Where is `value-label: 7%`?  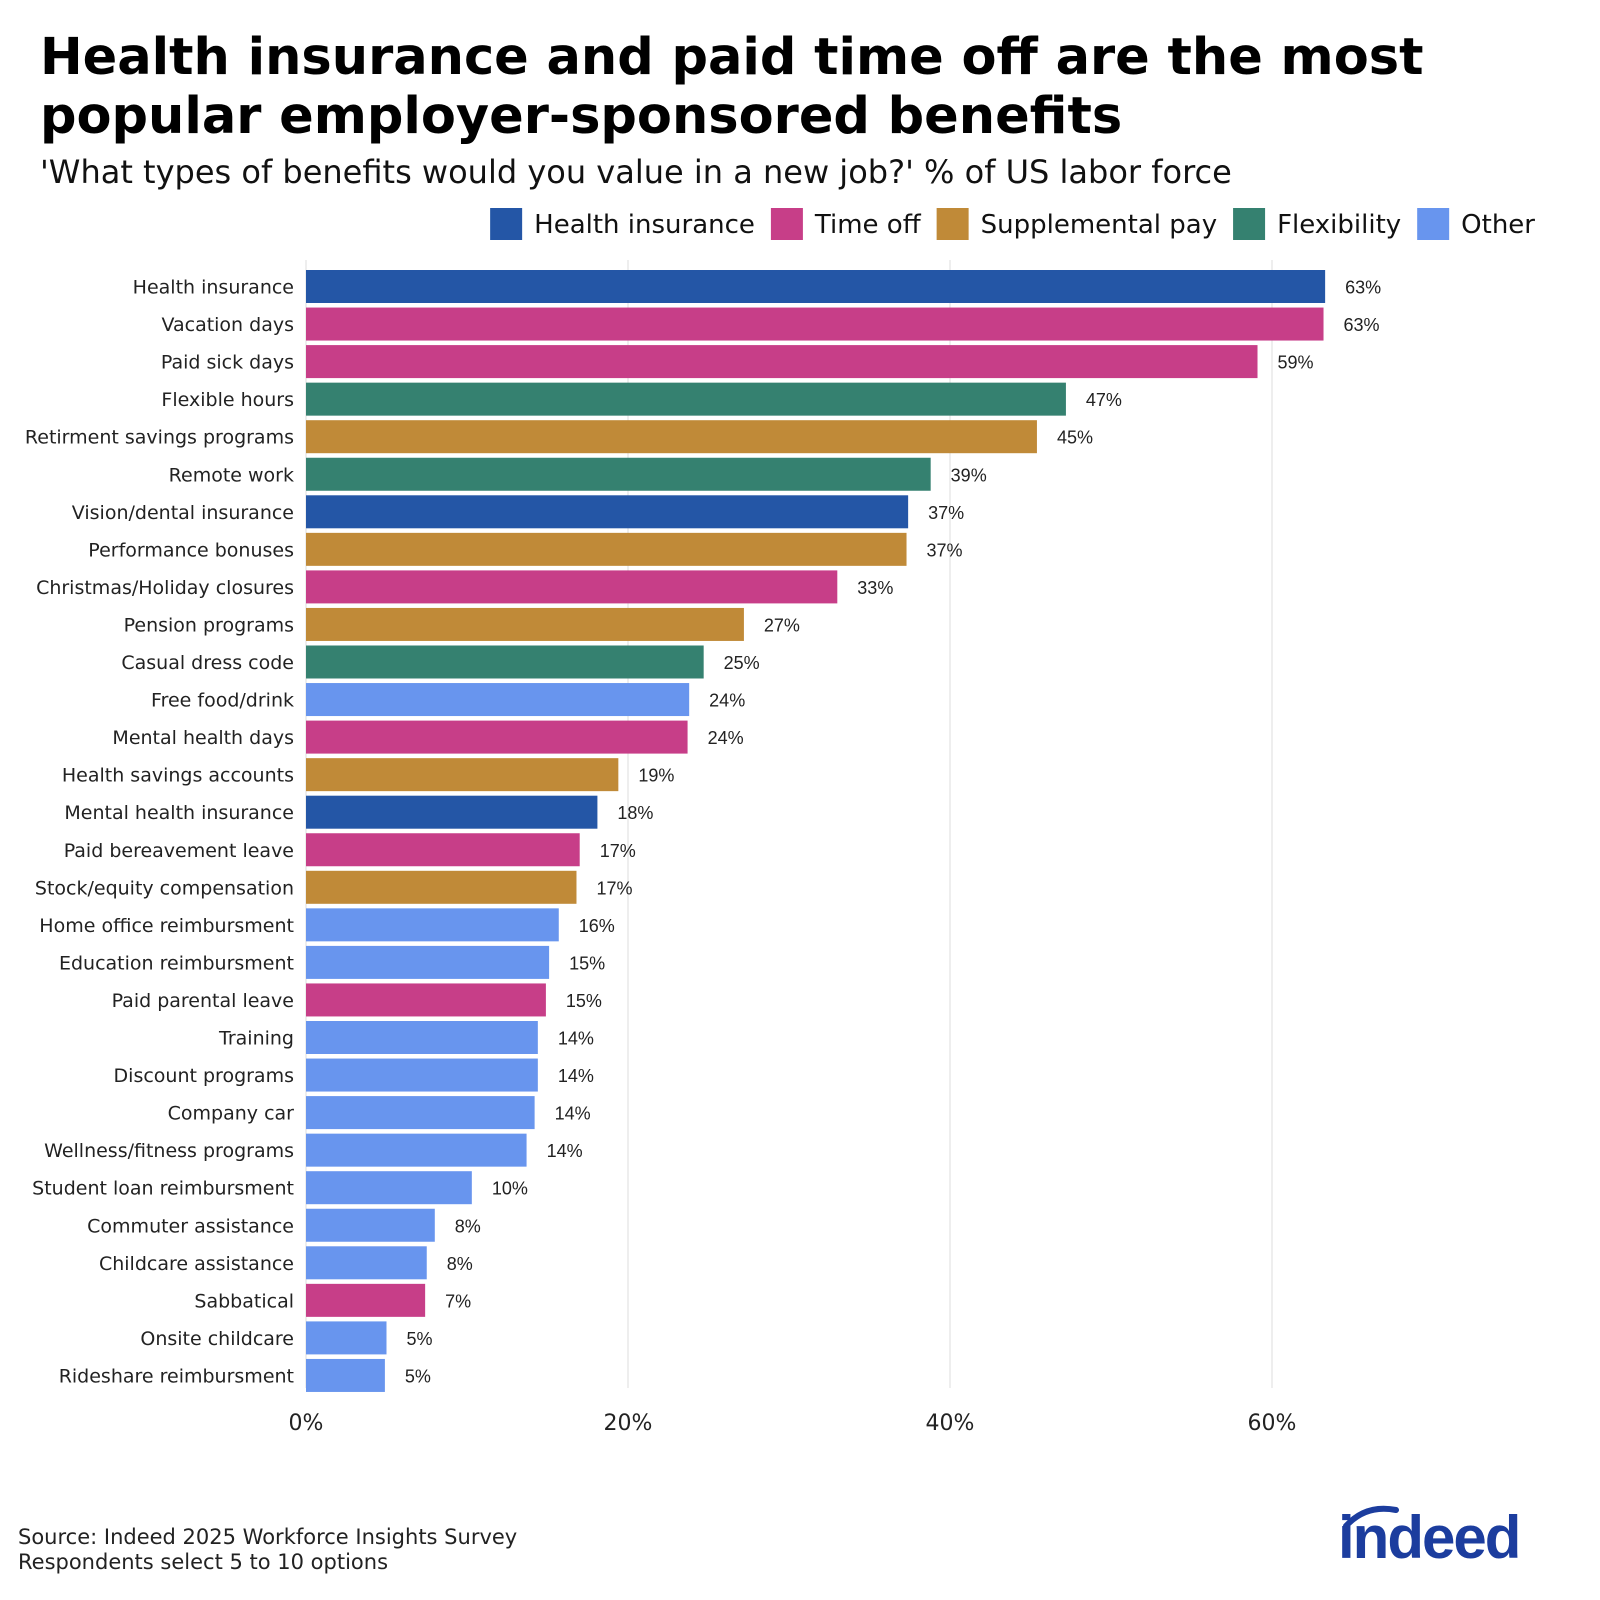
value-label: 7% is located at coordinates (458, 1301).